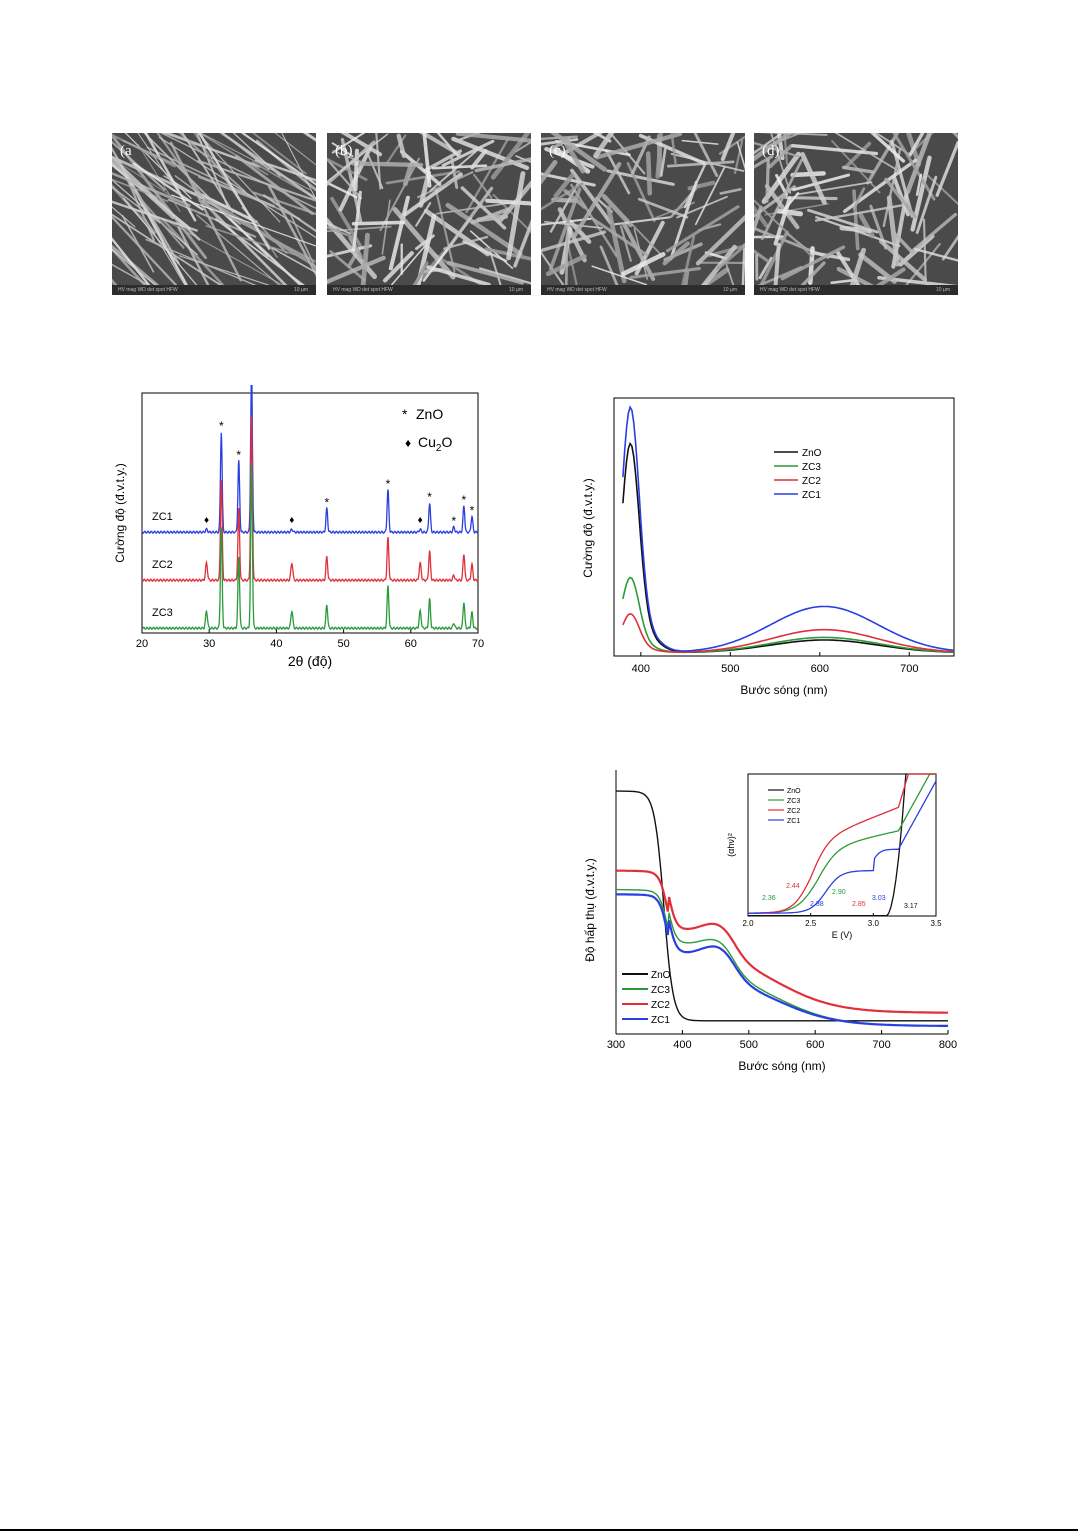 This screenshot has width=1078, height=1532. I want to click on sem-texture, so click(214, 209).